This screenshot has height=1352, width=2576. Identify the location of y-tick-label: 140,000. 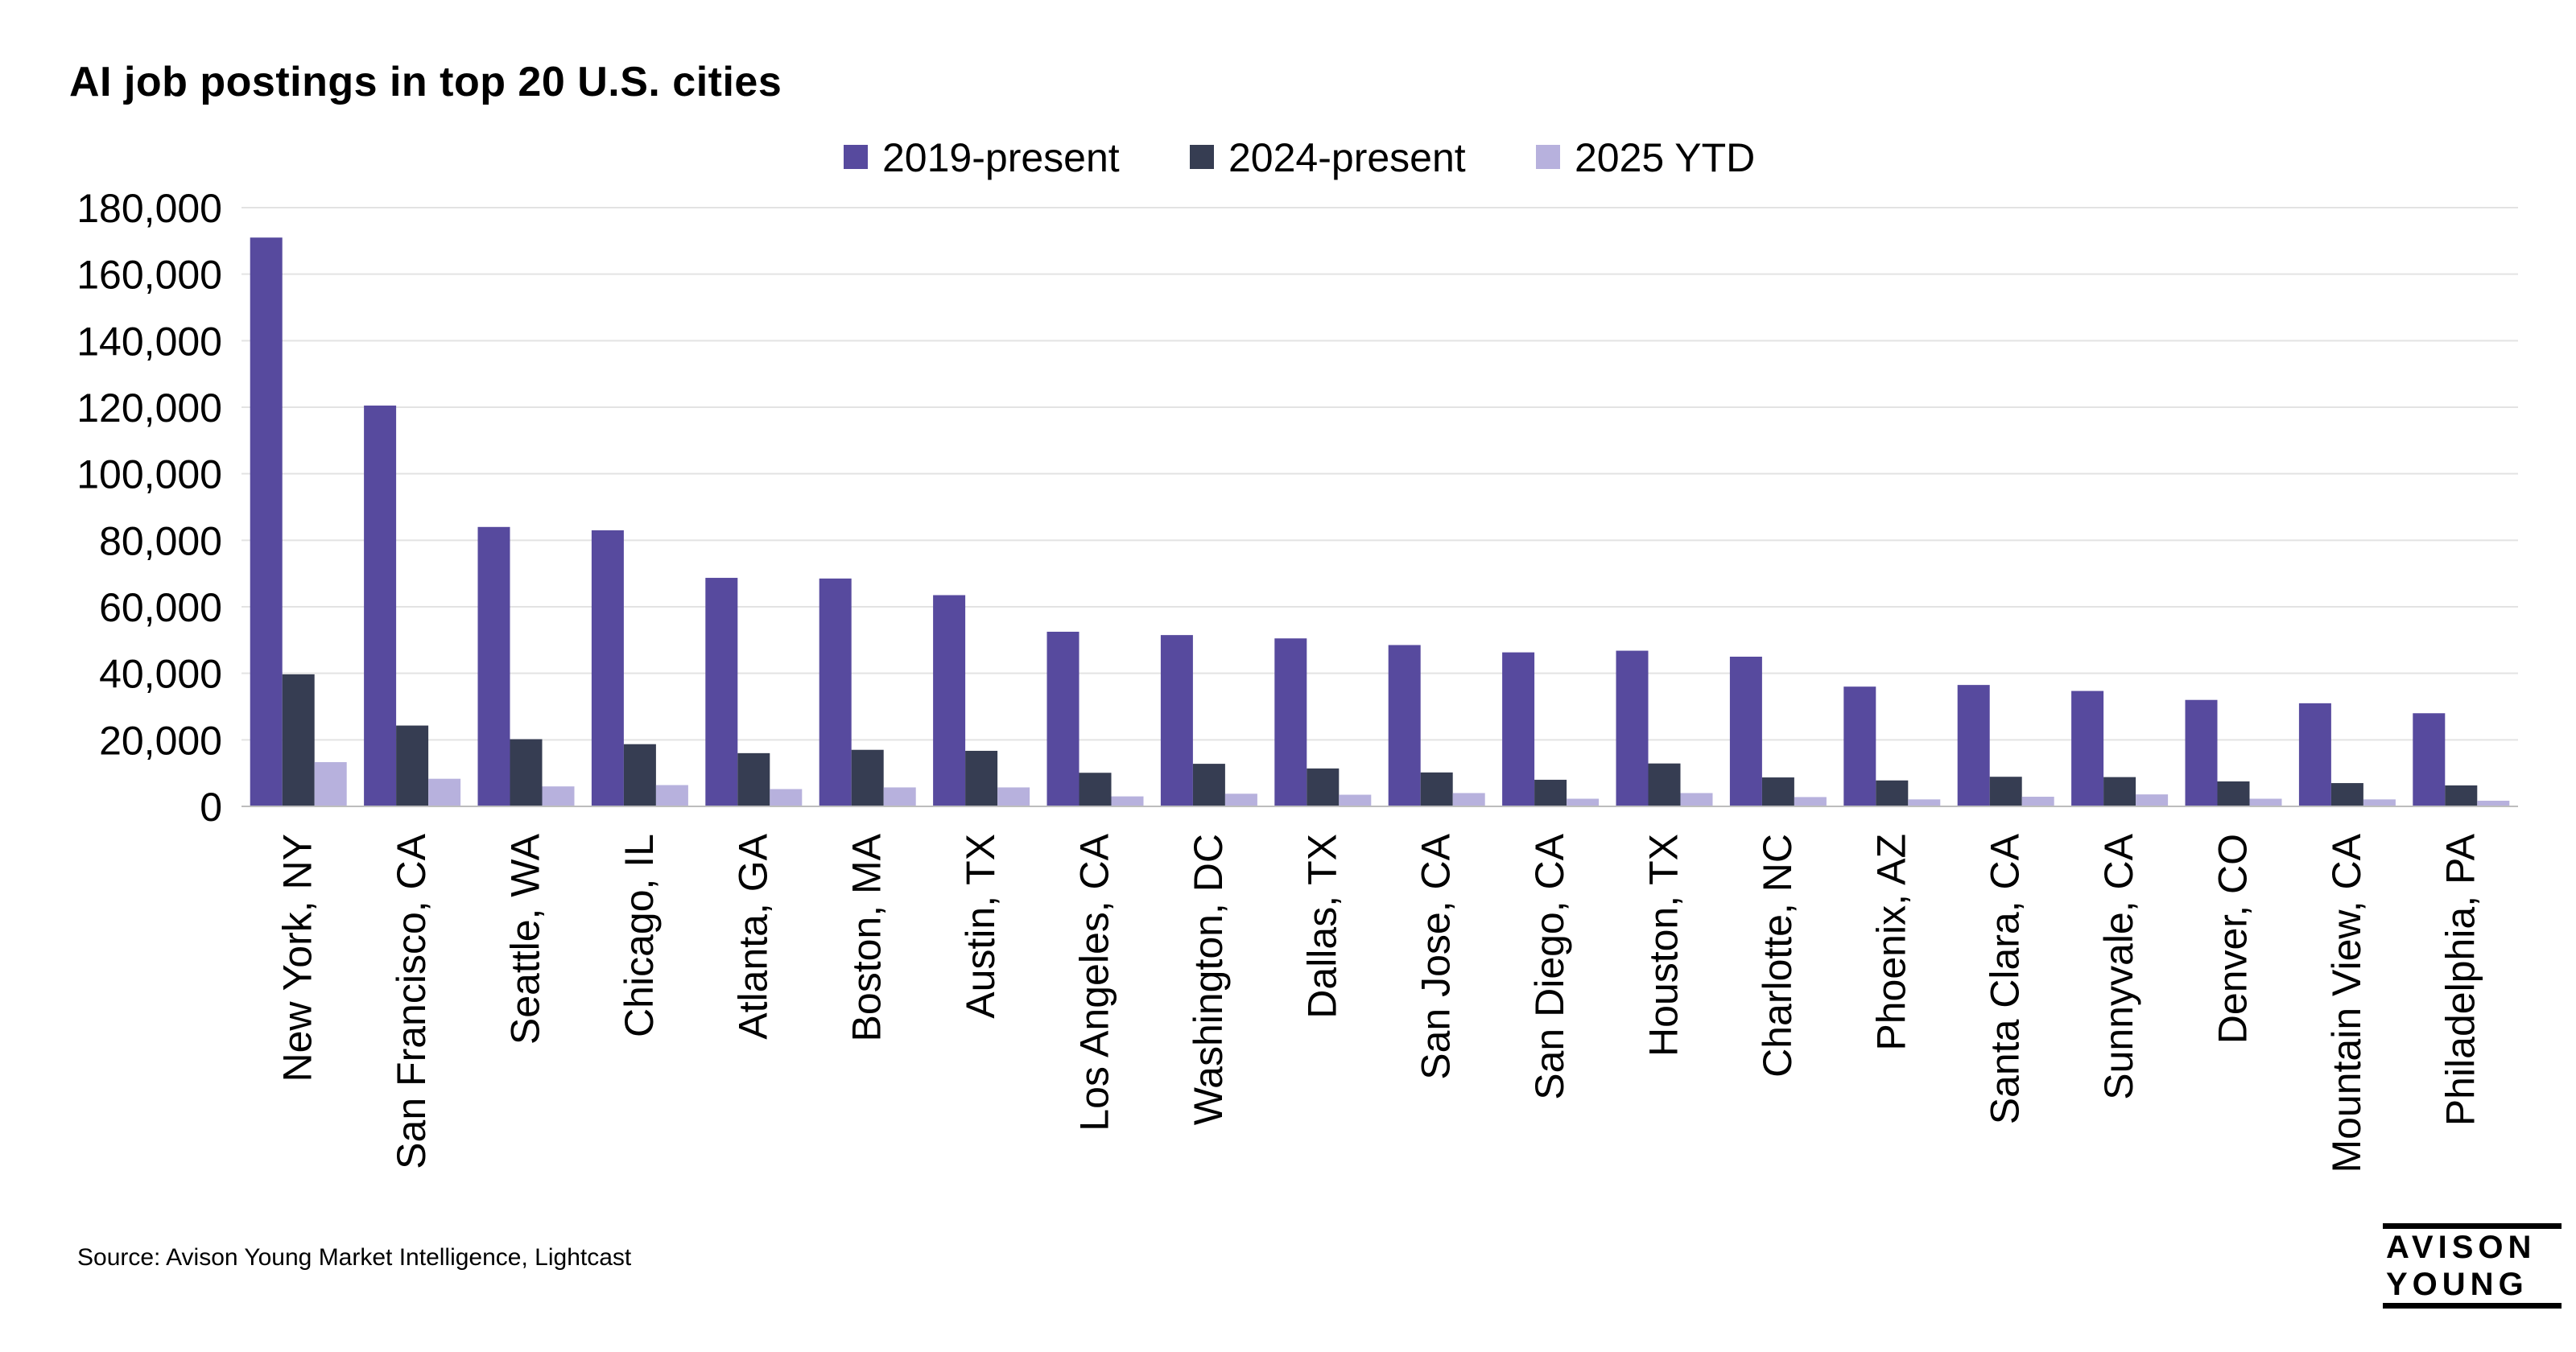
(149, 341).